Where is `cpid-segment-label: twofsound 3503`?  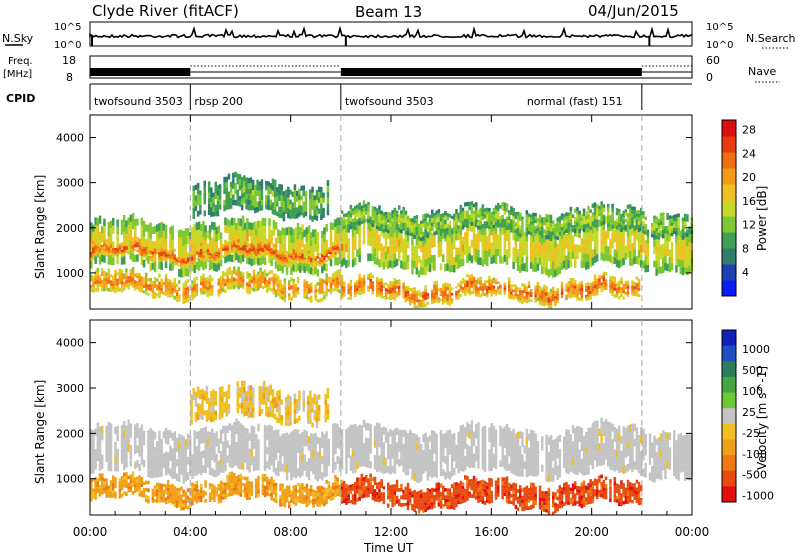 cpid-segment-label: twofsound 3503 is located at coordinates (389, 101).